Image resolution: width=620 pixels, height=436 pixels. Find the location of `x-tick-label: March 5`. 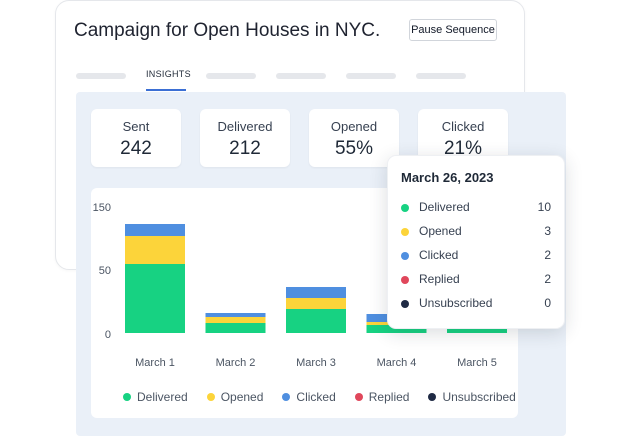

x-tick-label: March 5 is located at coordinates (477, 363).